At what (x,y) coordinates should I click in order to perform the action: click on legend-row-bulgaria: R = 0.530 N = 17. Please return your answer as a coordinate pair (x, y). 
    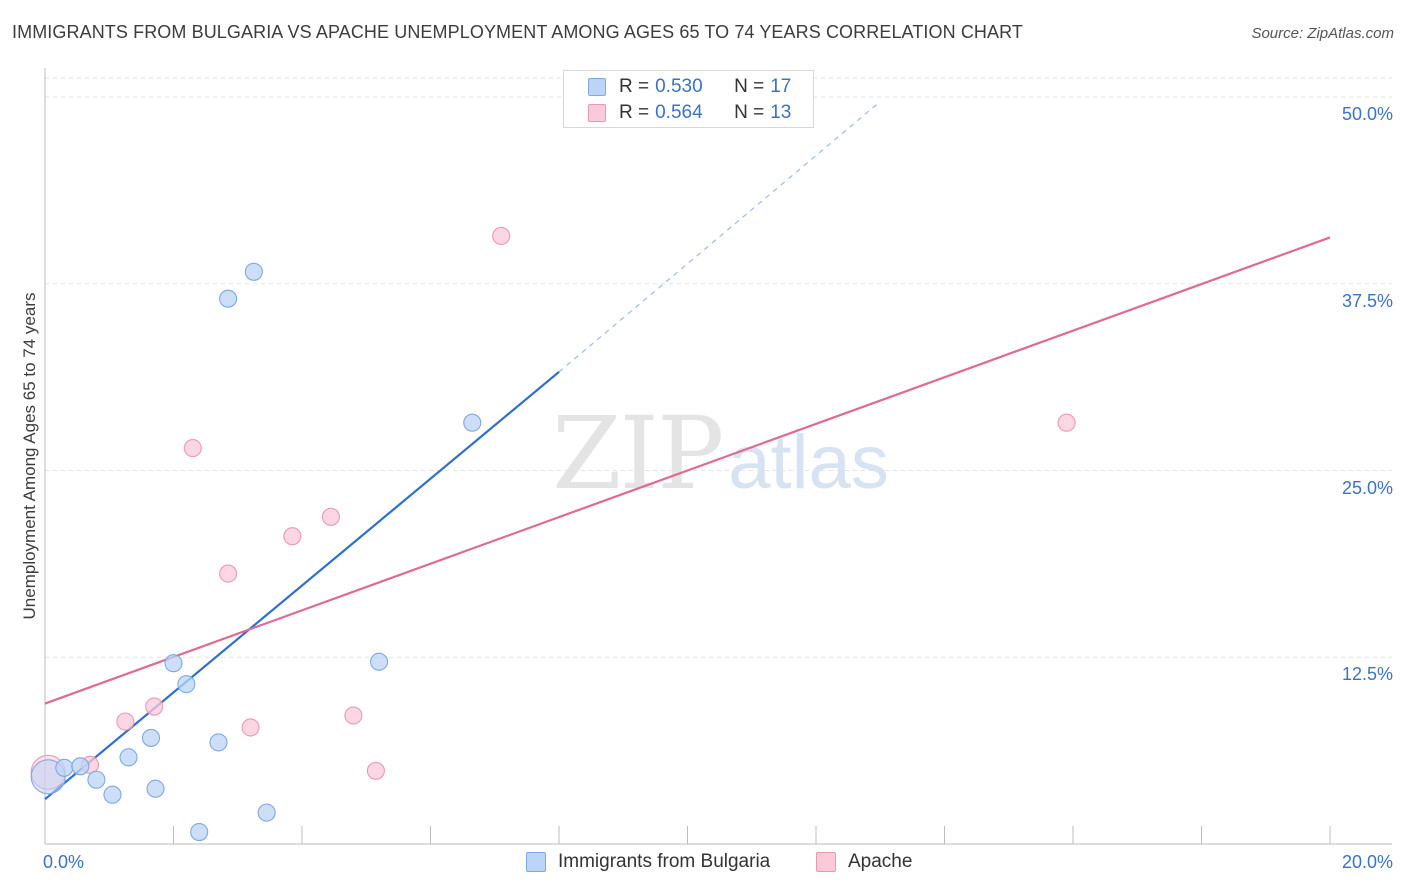
    Looking at the image, I should click on (689, 87).